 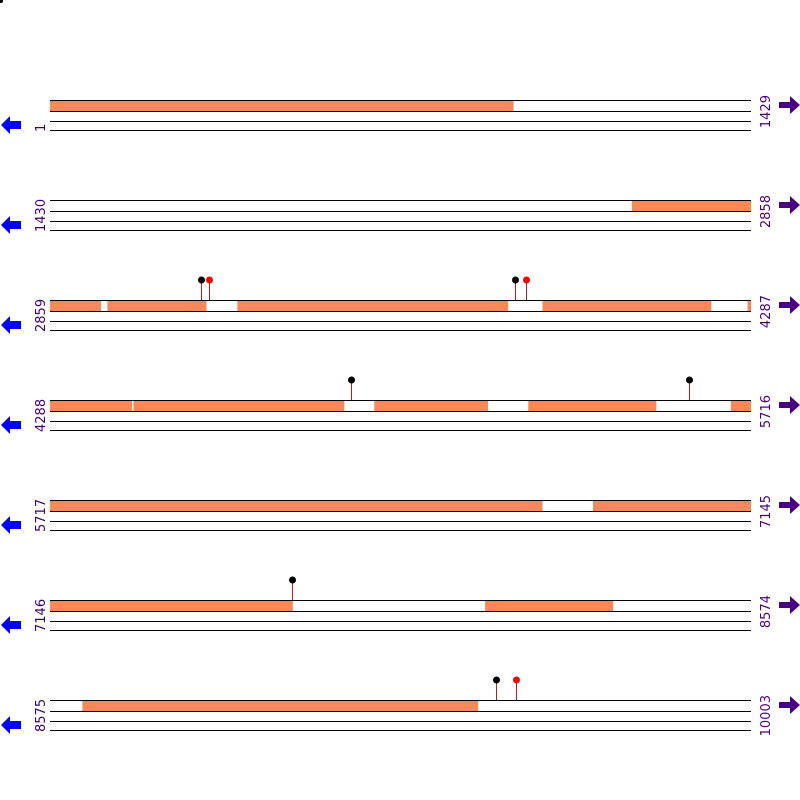 What do you see at coordinates (41, 215) in the screenshot?
I see `start-position-label: 1430` at bounding box center [41, 215].